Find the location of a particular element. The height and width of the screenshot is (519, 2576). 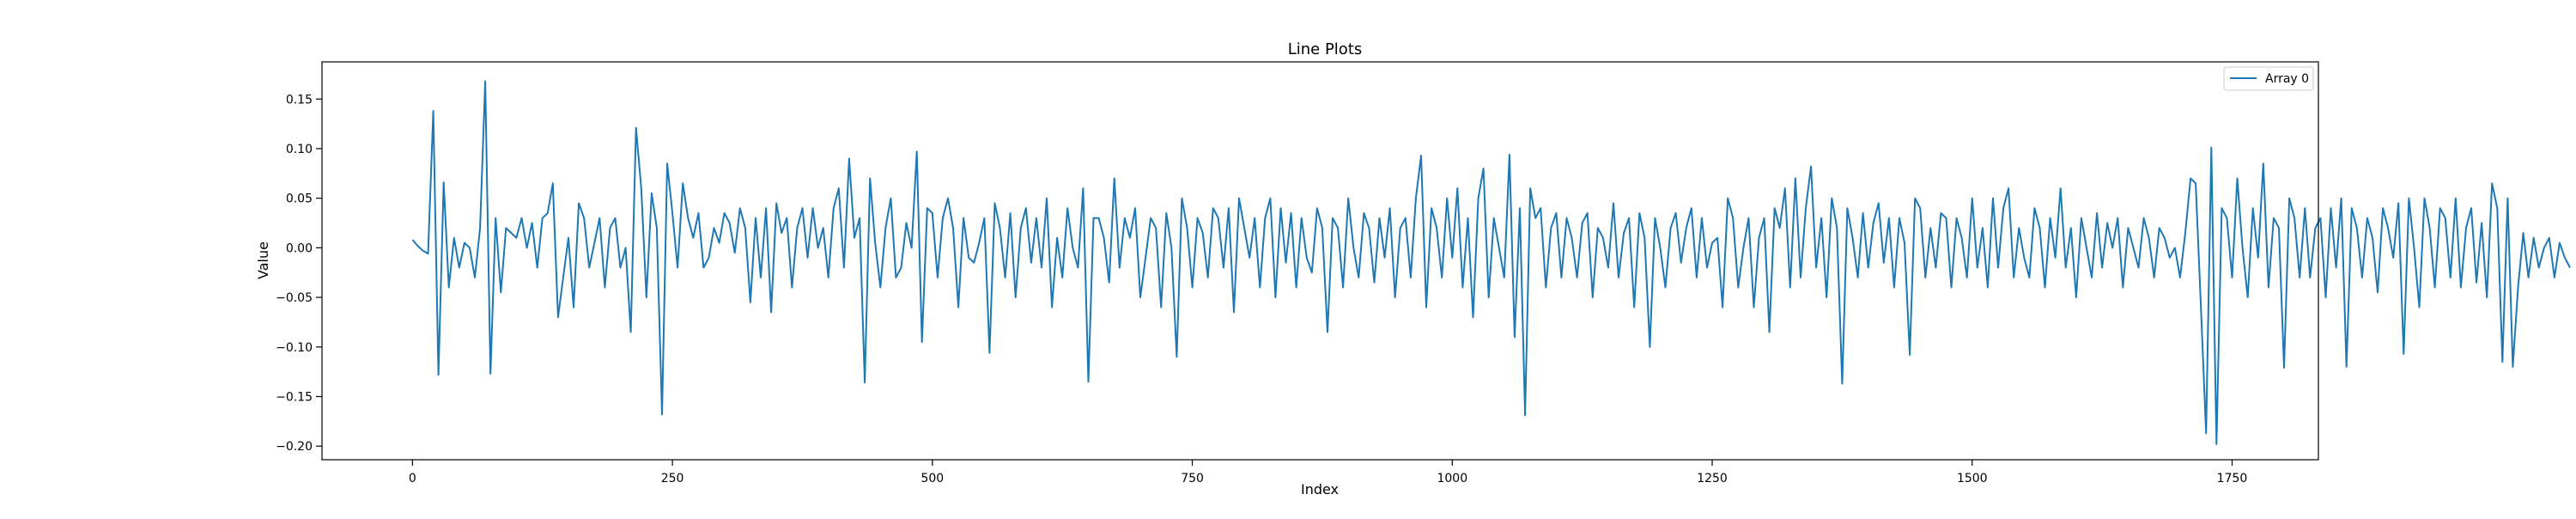

chart-title: Line Plots is located at coordinates (1325, 49).